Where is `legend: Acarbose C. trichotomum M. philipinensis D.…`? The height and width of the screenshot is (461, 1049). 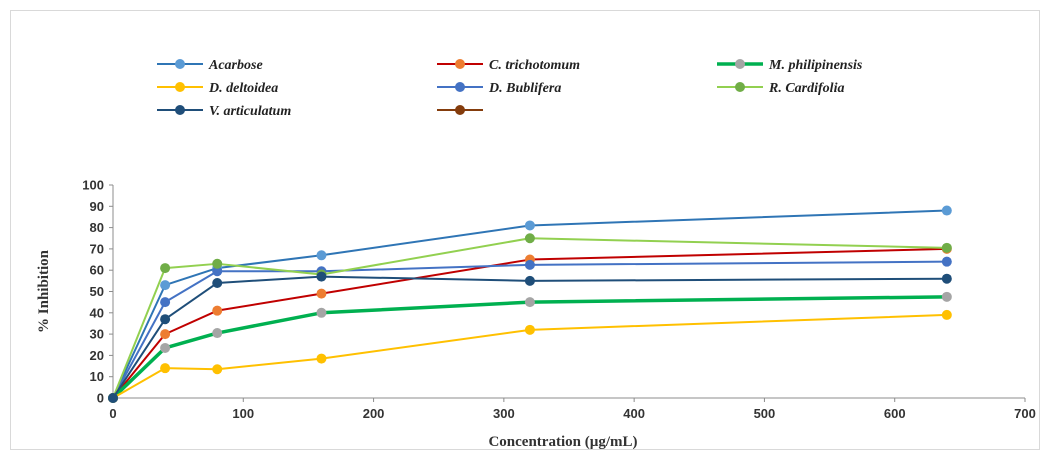 legend: Acarbose C. trichotomum M. philipinensis D.… is located at coordinates (510, 88).